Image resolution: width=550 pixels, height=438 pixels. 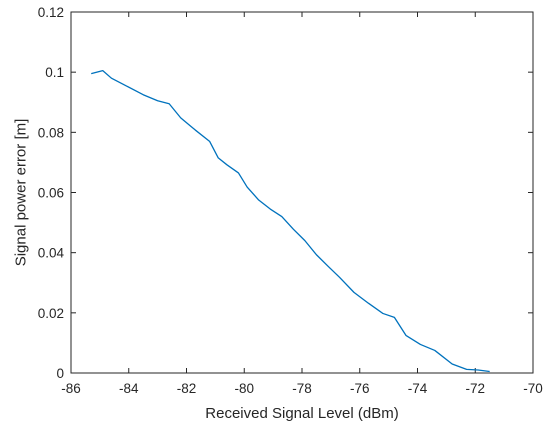 What do you see at coordinates (60, 373) in the screenshot?
I see `y-tick-label: 0` at bounding box center [60, 373].